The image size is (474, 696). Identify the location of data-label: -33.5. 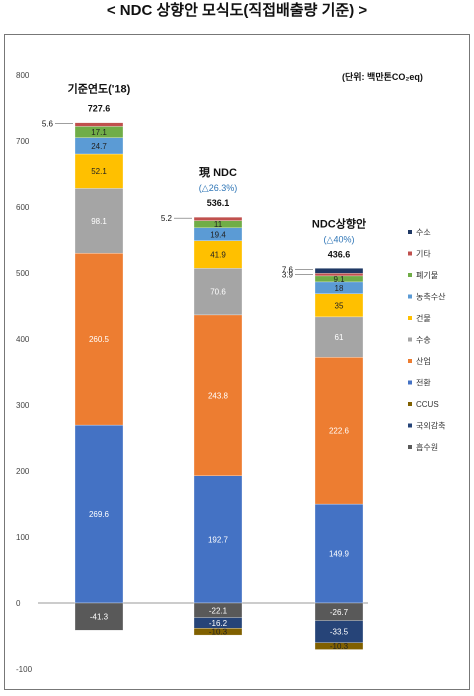
(339, 632).